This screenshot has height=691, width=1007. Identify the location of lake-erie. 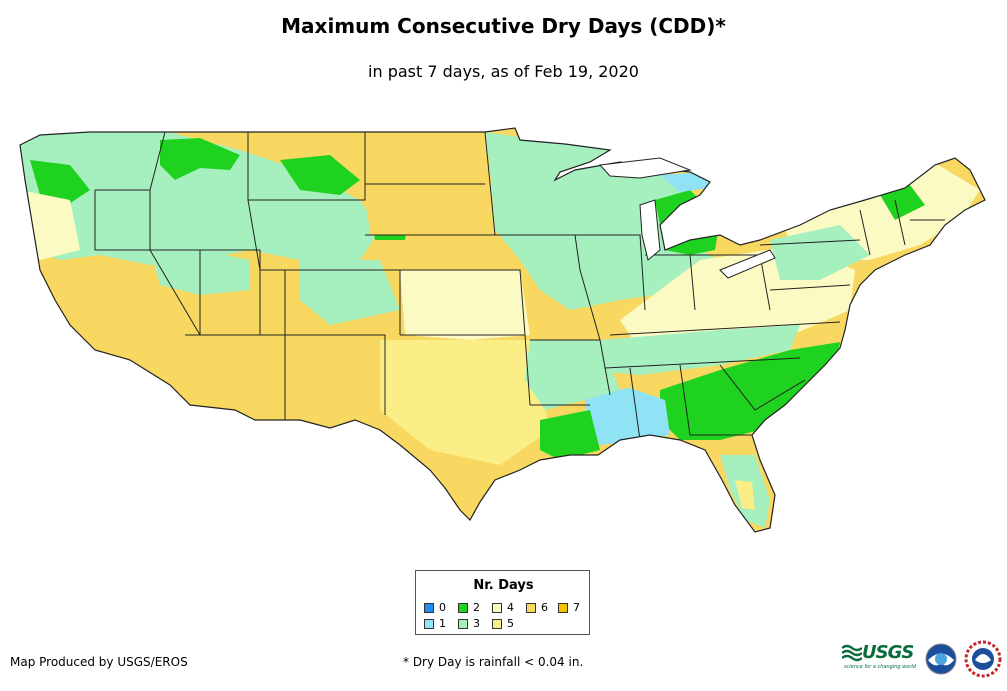
(747, 264).